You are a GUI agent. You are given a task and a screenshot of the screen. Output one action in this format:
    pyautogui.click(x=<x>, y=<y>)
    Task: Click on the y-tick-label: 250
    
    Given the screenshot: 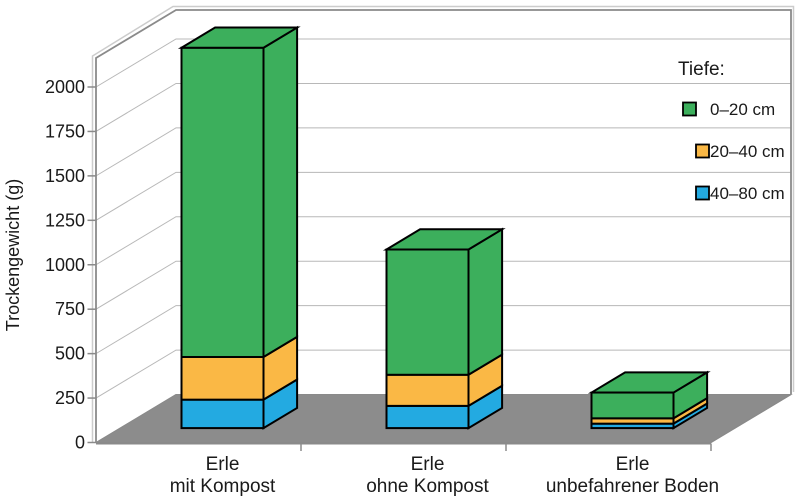 What is the action you would take?
    pyautogui.click(x=70, y=398)
    